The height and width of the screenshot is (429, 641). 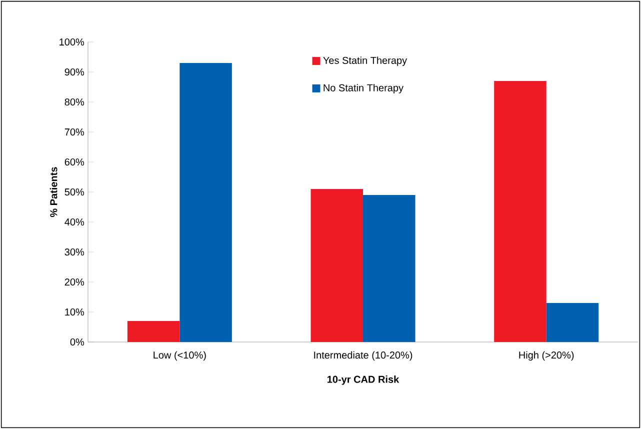 I want to click on y-tick-label: 100%, so click(x=72, y=42).